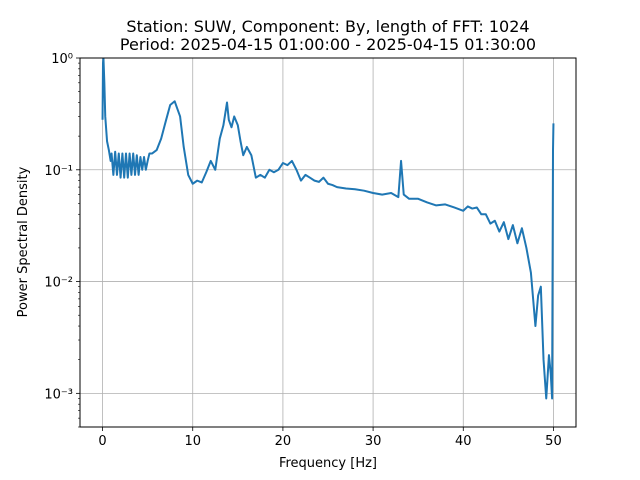  What do you see at coordinates (102, 441) in the screenshot?
I see `x-tick-label: 0` at bounding box center [102, 441].